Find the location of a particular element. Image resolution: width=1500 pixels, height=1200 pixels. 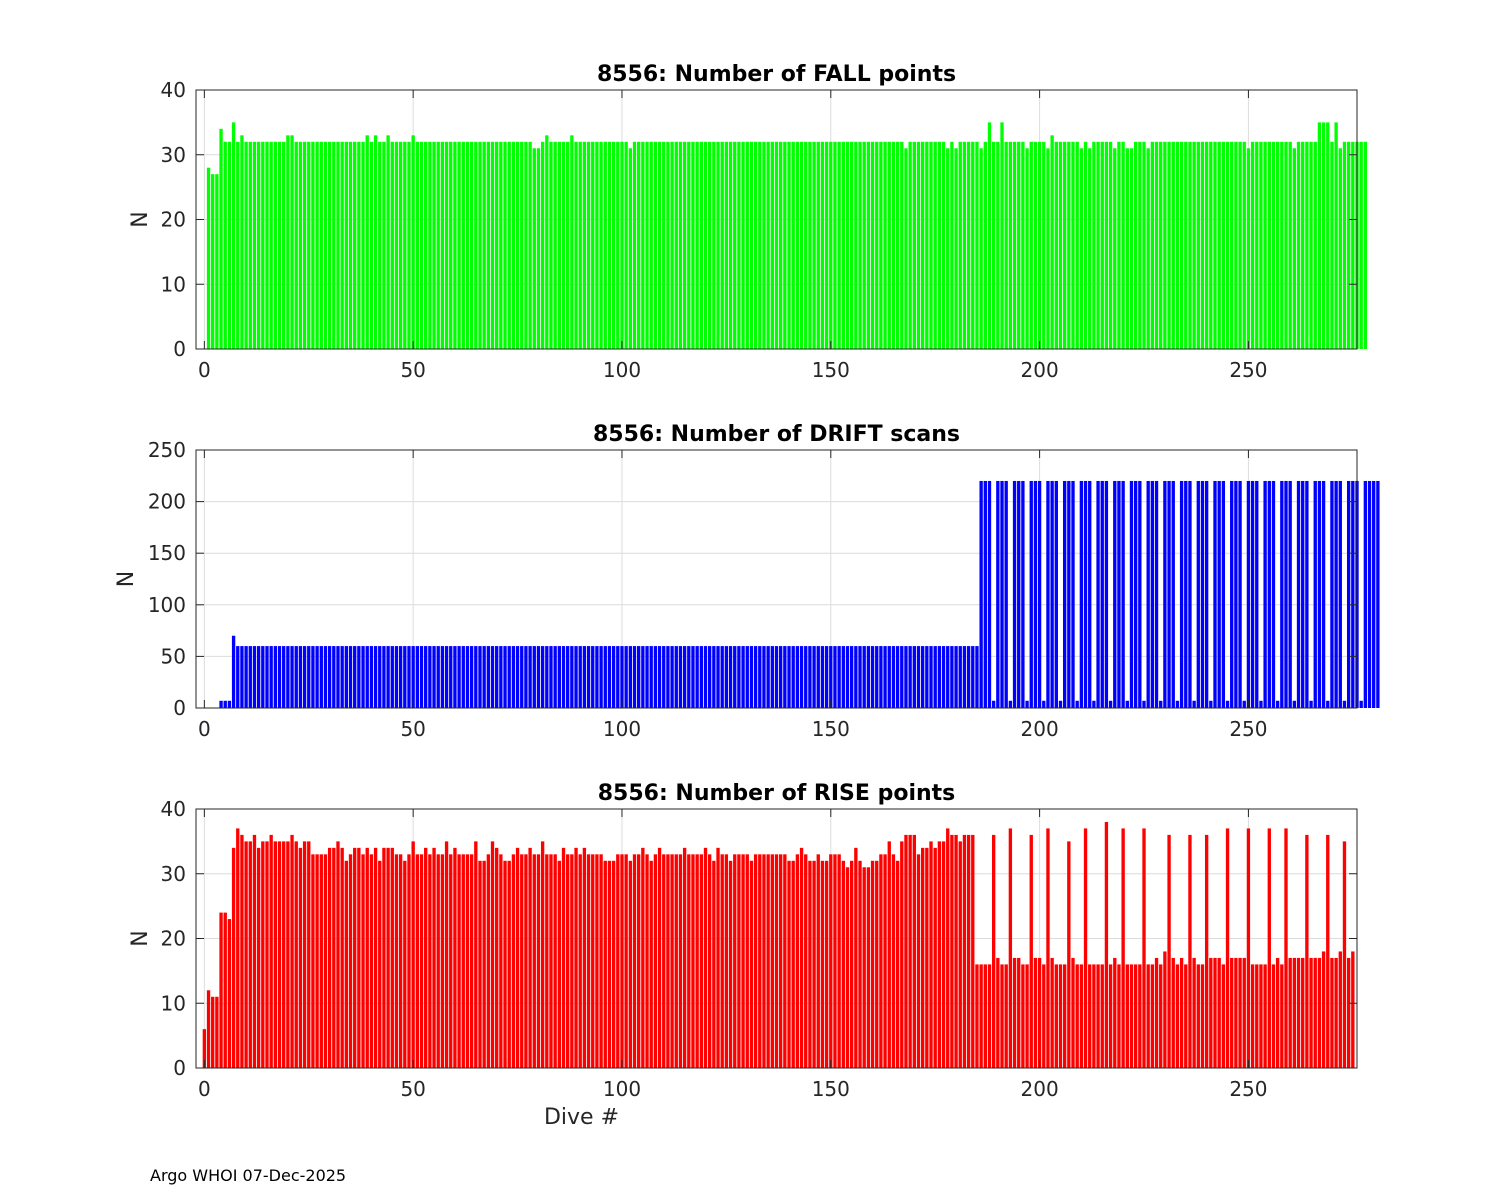

fall-x-tick-label: 100 is located at coordinates (622, 370).